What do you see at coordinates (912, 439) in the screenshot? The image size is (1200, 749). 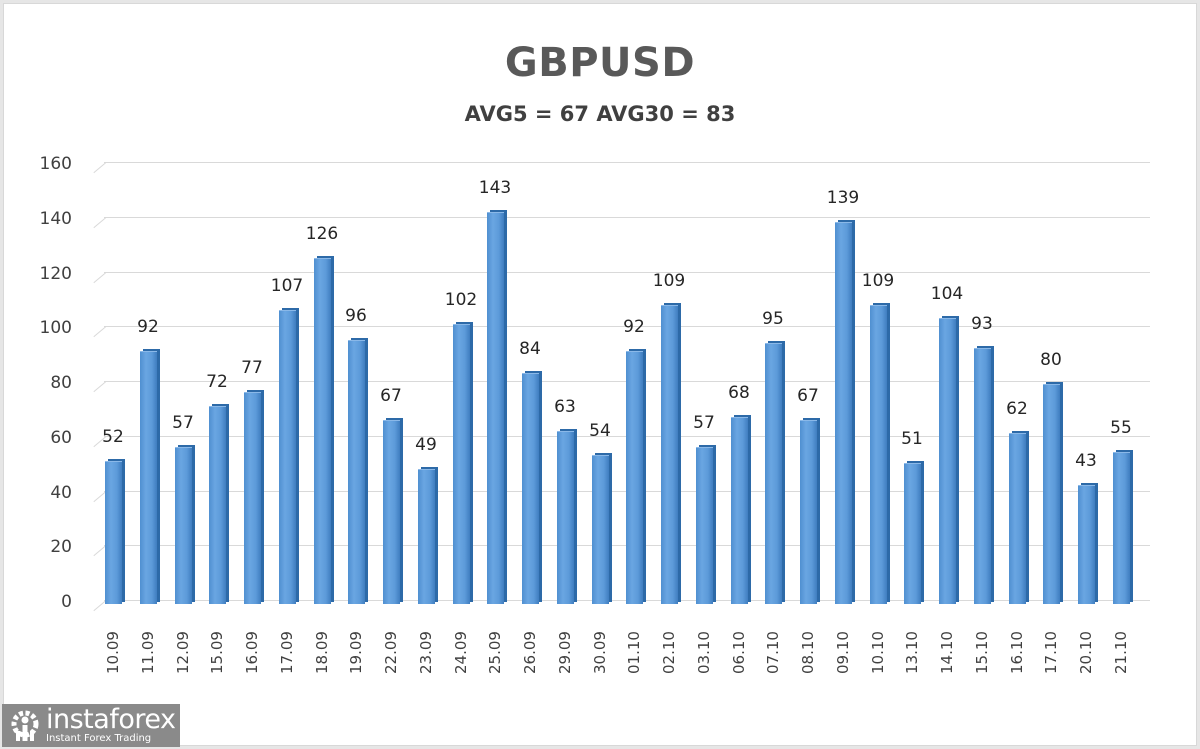 I see `bar-value-label: 51` at bounding box center [912, 439].